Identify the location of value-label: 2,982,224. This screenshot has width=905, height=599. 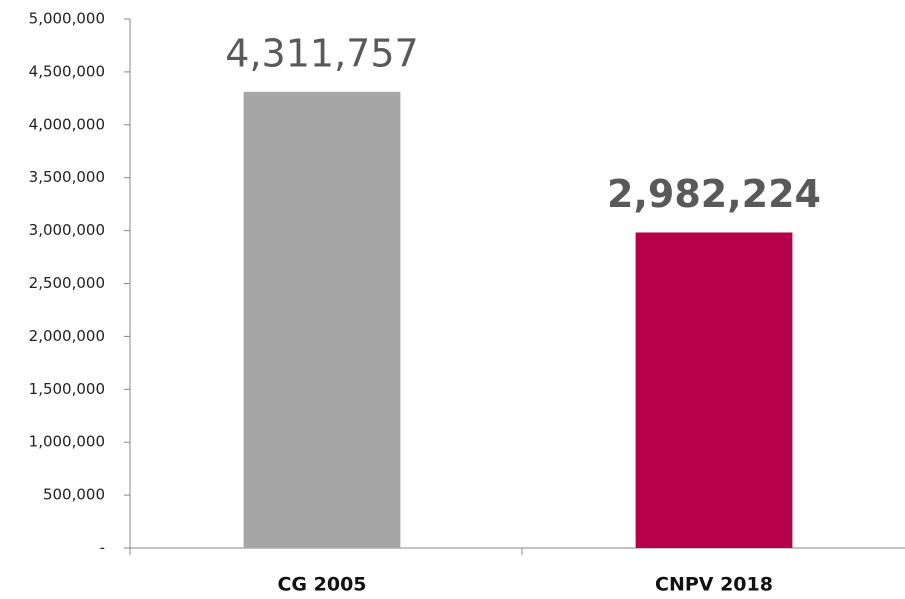
(714, 194).